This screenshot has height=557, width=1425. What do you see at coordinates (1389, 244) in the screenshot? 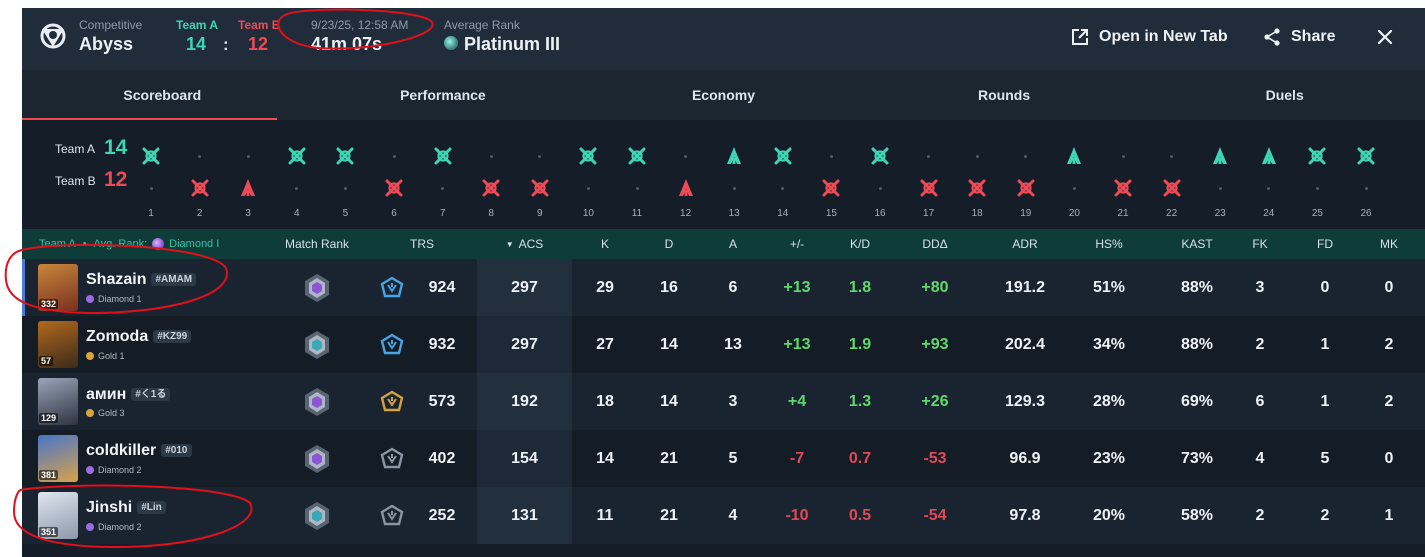
I see `column-mk: MK` at bounding box center [1389, 244].